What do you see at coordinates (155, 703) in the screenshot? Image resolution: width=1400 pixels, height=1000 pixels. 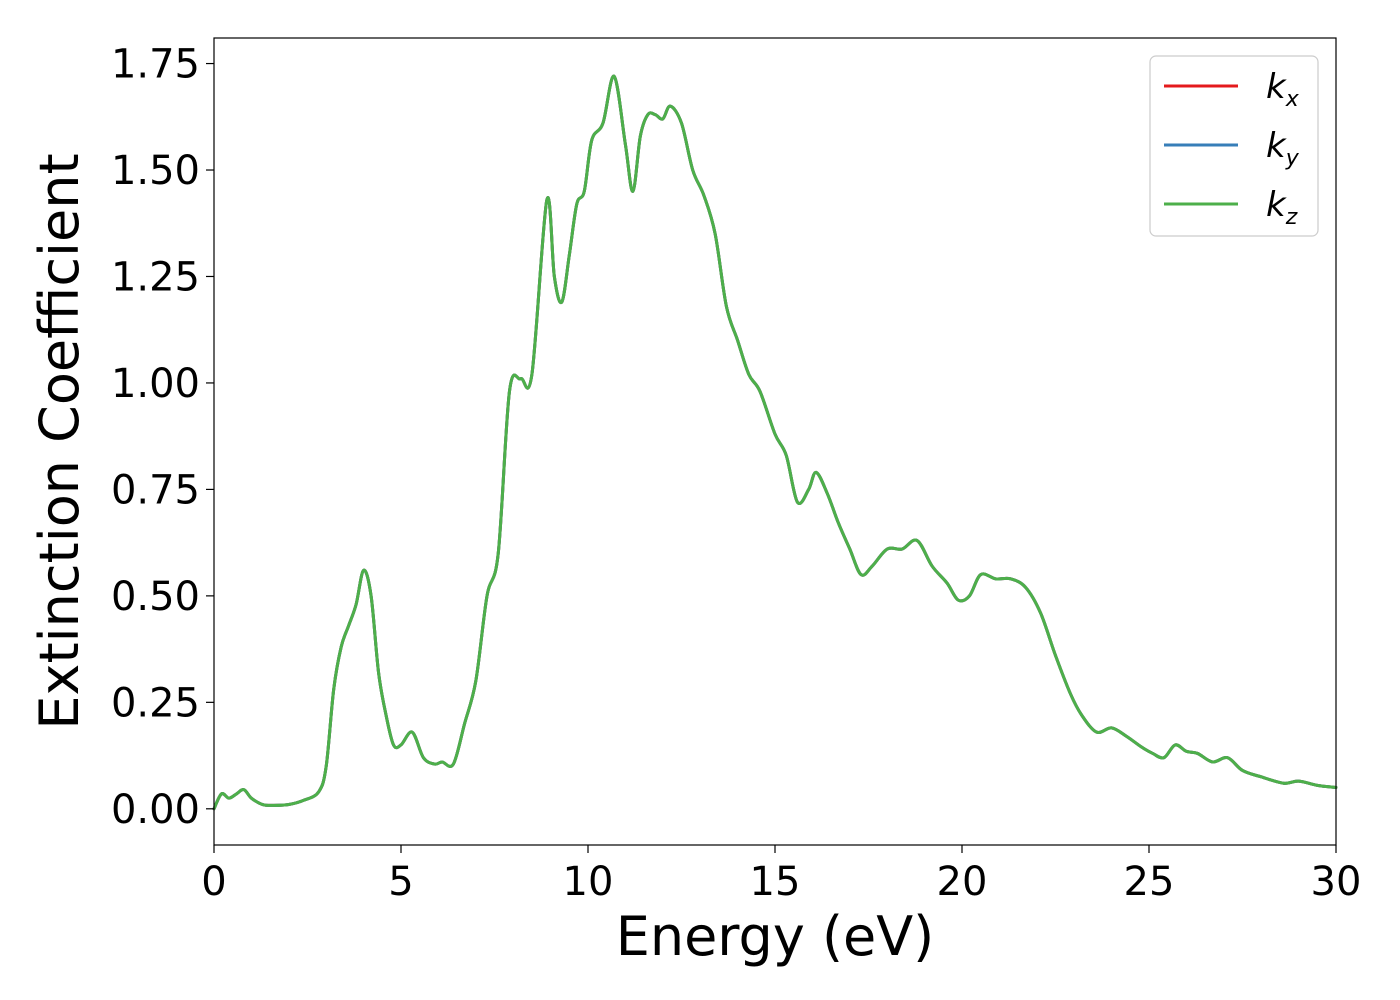 I see `y-tick-label: 0.25` at bounding box center [155, 703].